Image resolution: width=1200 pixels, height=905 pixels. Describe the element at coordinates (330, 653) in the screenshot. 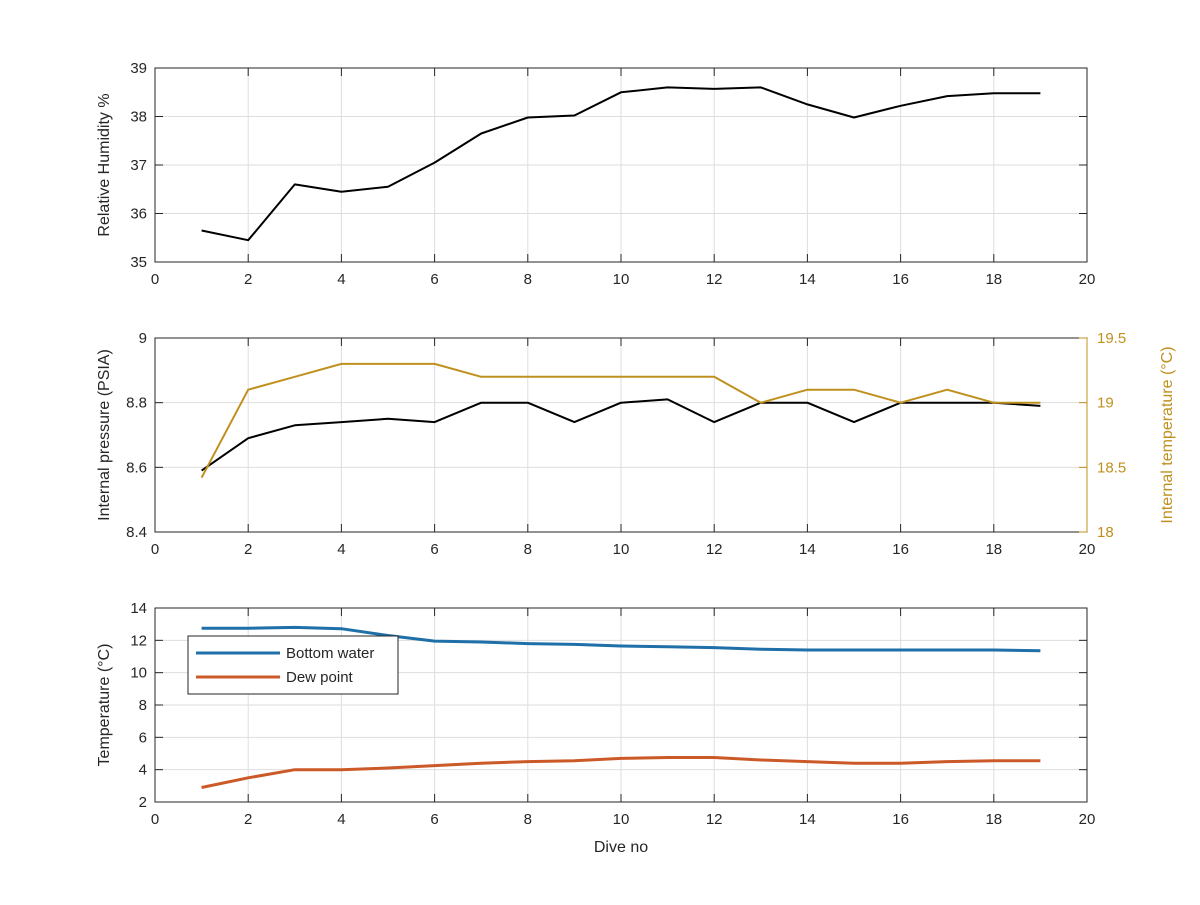

I see `legend-entry: Bottom water` at that location.